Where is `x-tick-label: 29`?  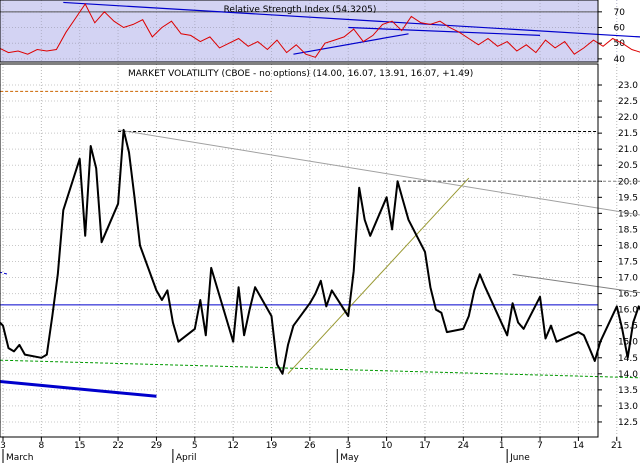 x-tick-label: 29 is located at coordinates (157, 446).